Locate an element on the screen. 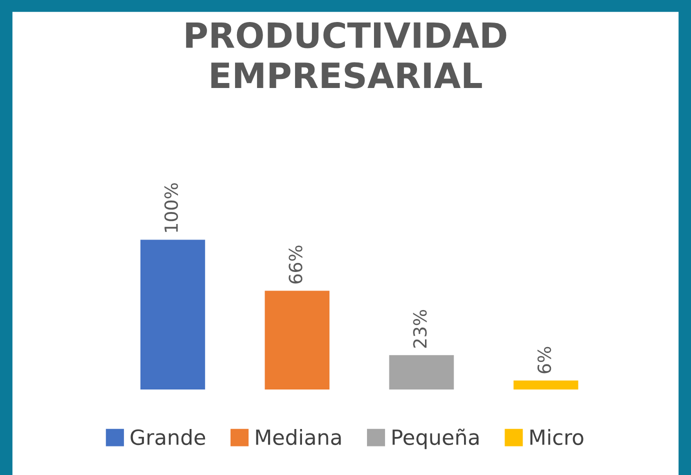 The height and width of the screenshot is (475, 691). legend-label: Grande is located at coordinates (168, 437).